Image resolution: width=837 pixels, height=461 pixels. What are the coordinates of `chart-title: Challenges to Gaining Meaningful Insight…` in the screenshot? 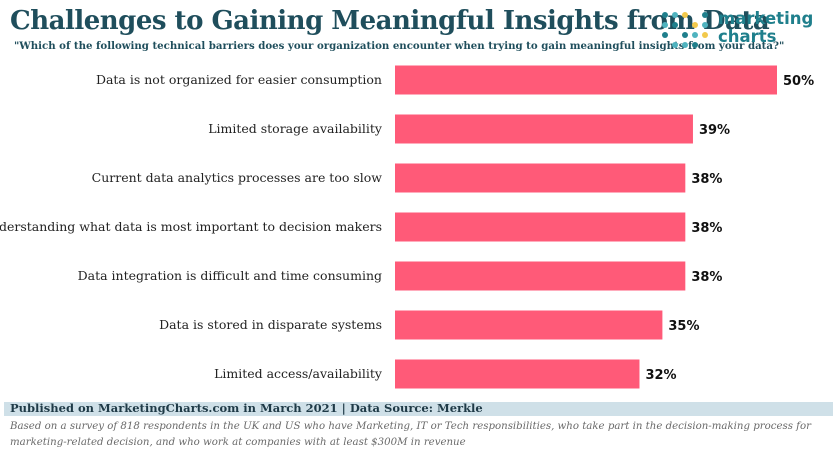 It's located at (390, 21).